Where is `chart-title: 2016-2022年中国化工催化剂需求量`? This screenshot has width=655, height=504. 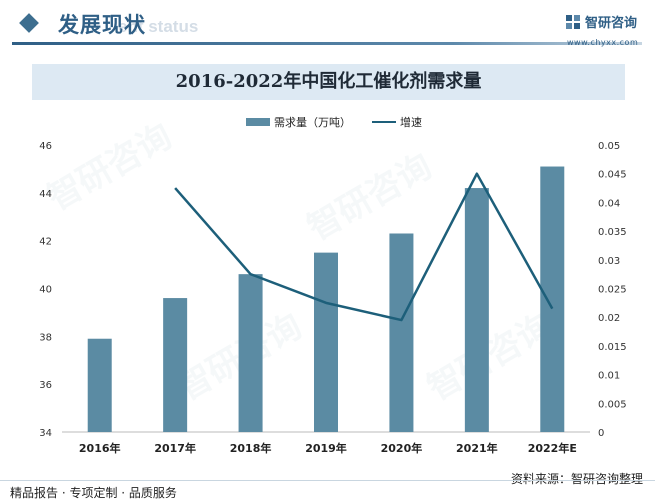
chart-title: 2016-2022年中国化工催化剂需求量 is located at coordinates (328, 81).